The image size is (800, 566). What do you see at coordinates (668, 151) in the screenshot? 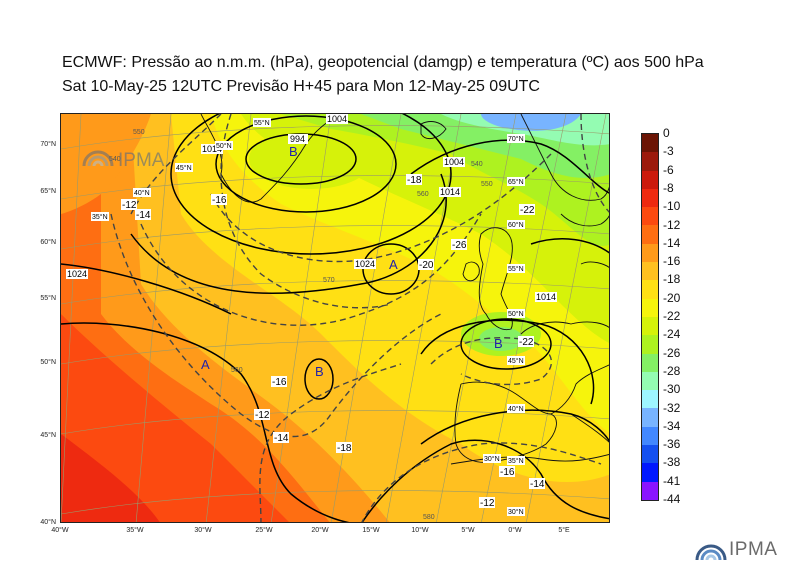
I see `colorbar-label: -3` at bounding box center [668, 151].